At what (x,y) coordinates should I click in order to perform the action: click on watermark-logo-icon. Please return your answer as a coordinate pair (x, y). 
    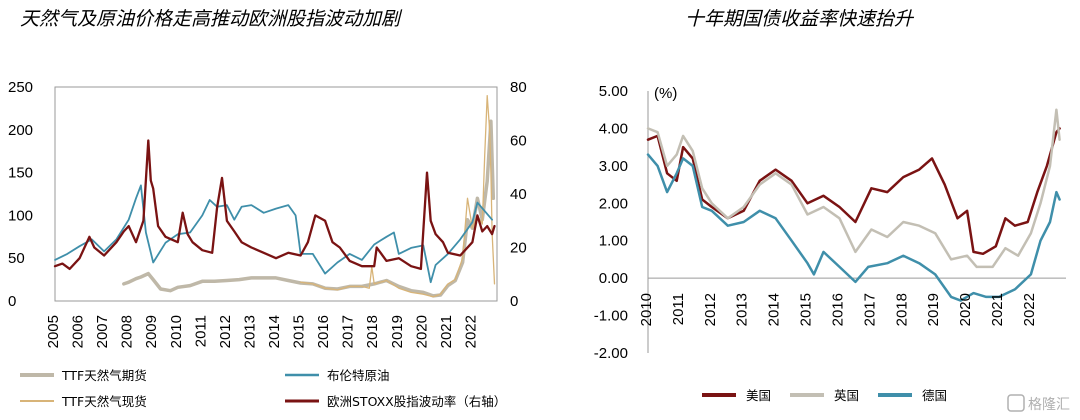
    Looking at the image, I should click on (1016, 403).